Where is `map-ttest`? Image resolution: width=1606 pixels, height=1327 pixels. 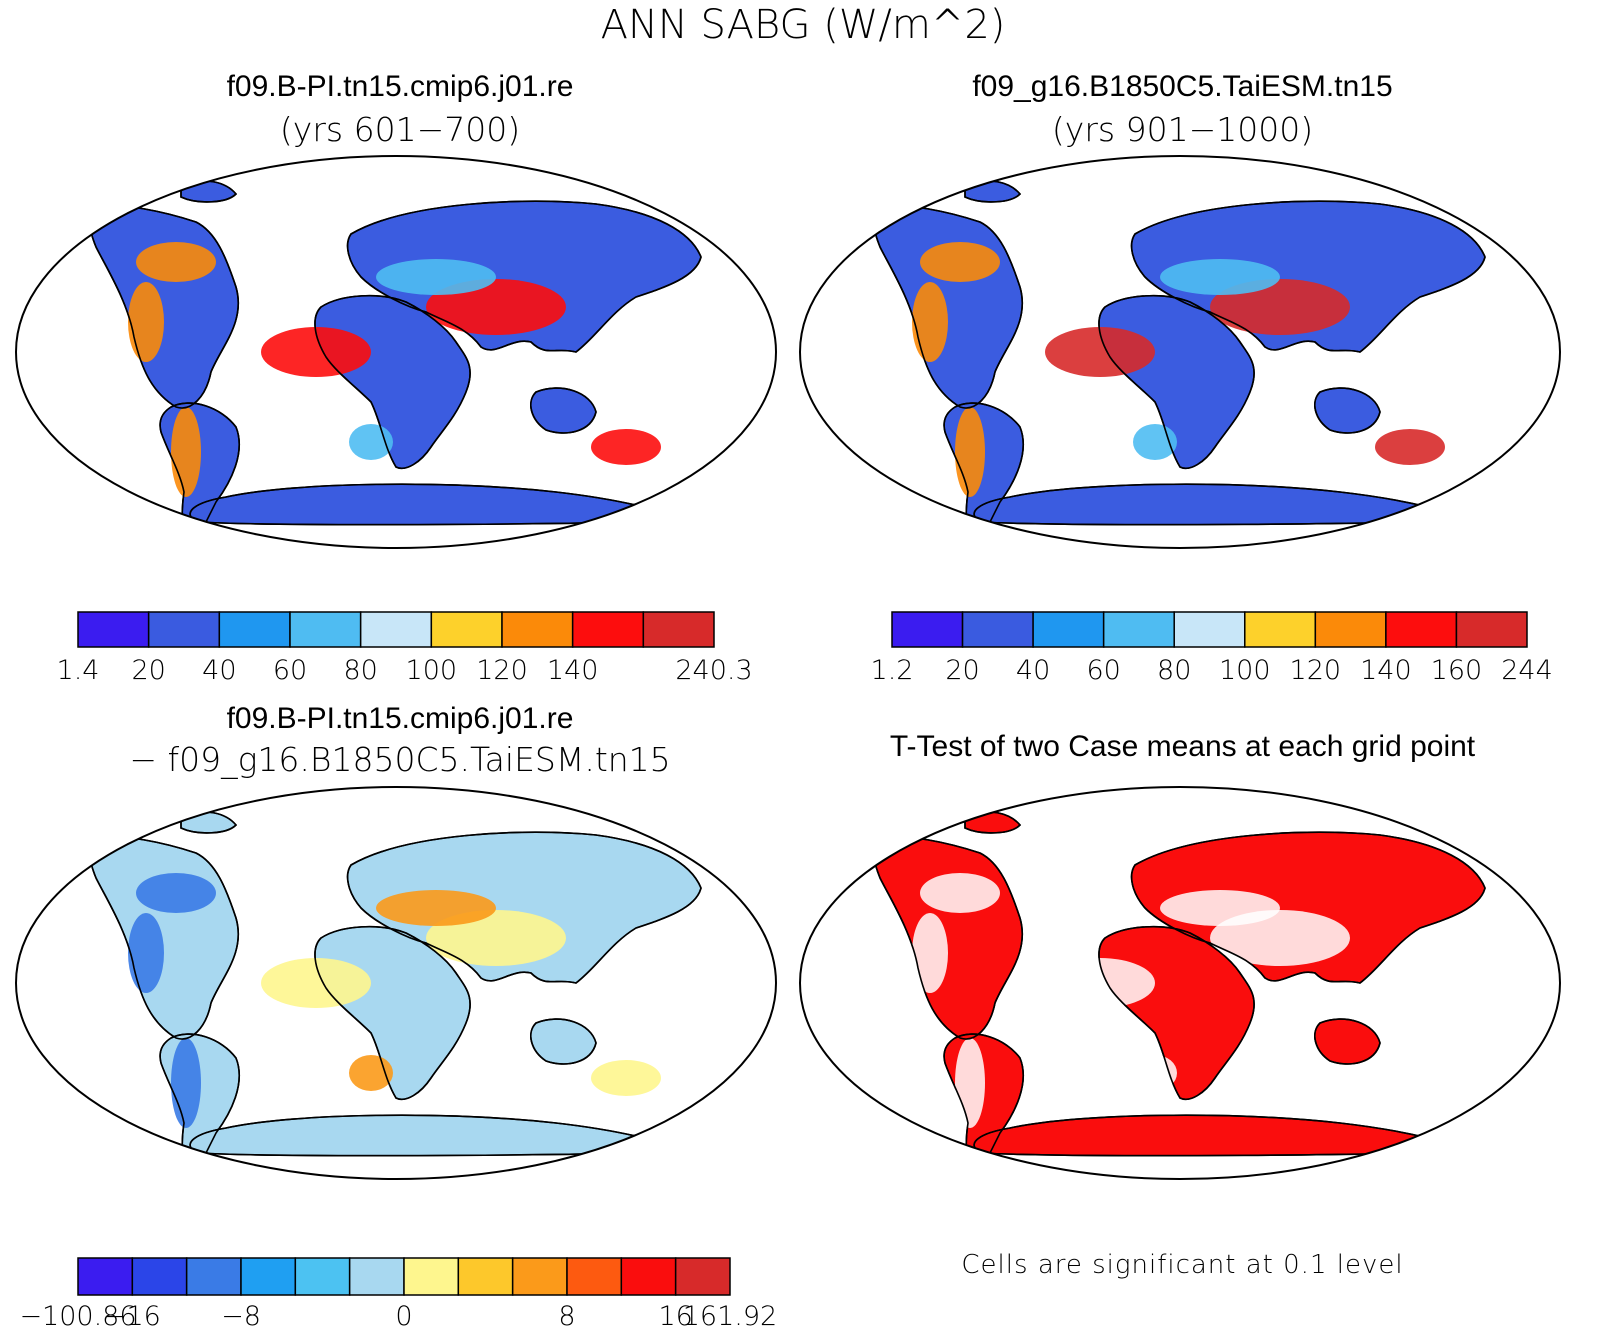 map-ttest is located at coordinates (1180, 983).